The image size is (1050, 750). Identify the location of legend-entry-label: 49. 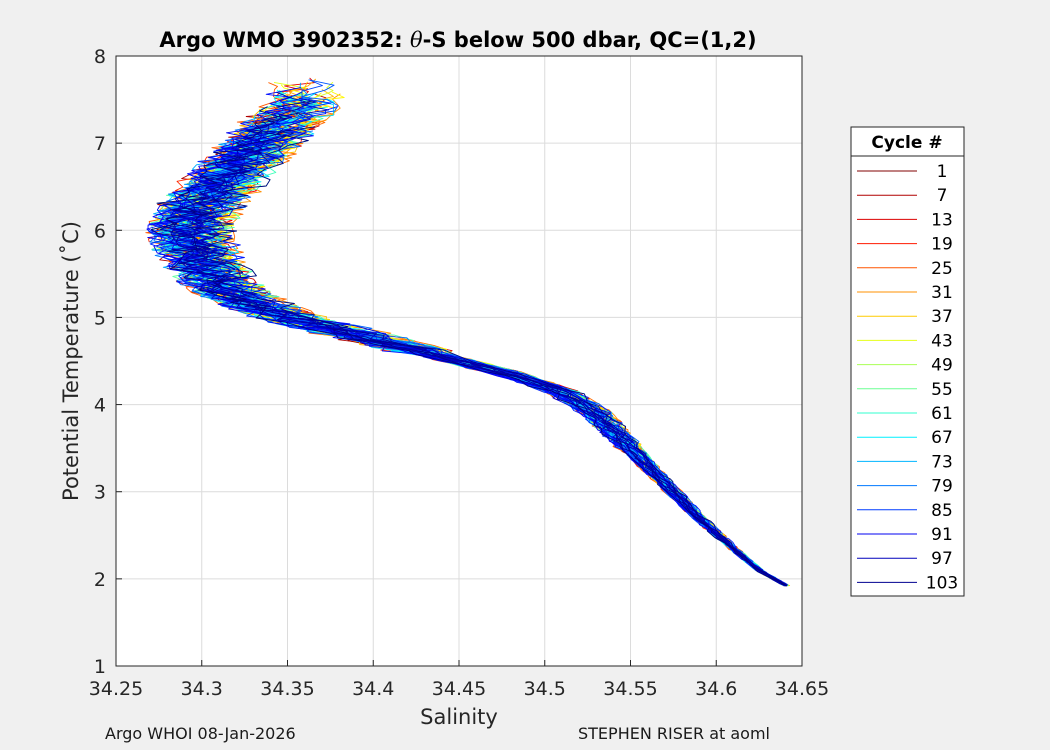
(942, 366).